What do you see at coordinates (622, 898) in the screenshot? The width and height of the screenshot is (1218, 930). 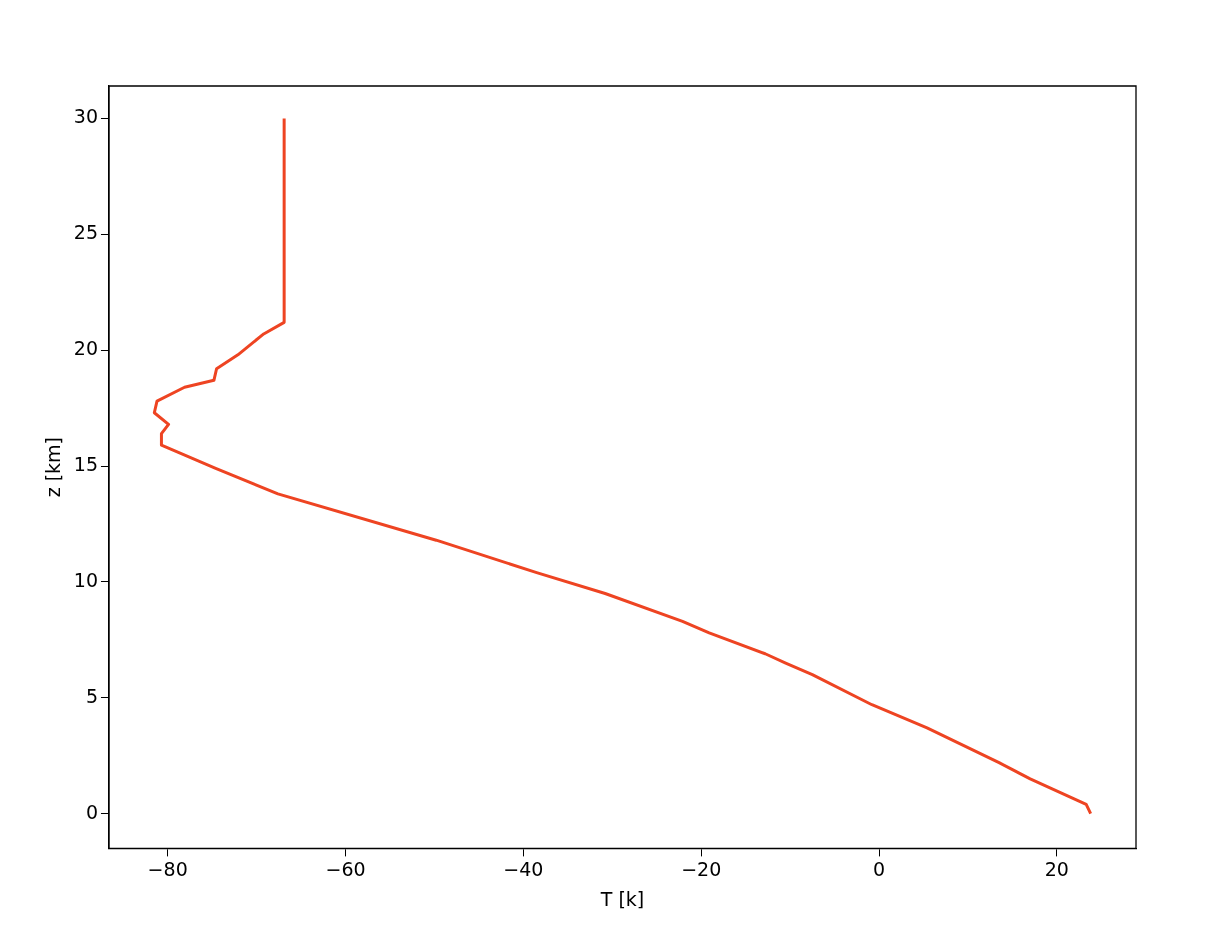 I see `x-axis-title: T [k]` at bounding box center [622, 898].